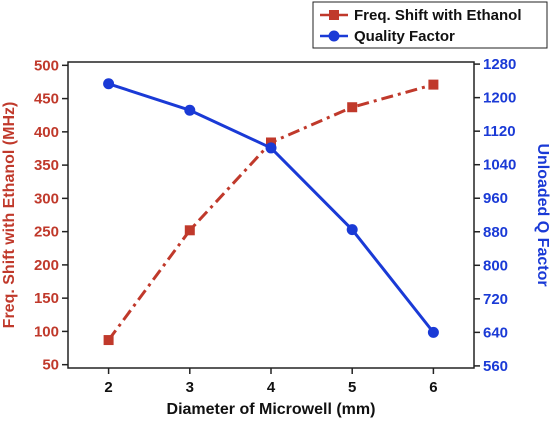 The height and width of the screenshot is (424, 550). I want to click on left-y-axis: 50 100 150 200 250 300 350 400 450 500, so click(51, 215).